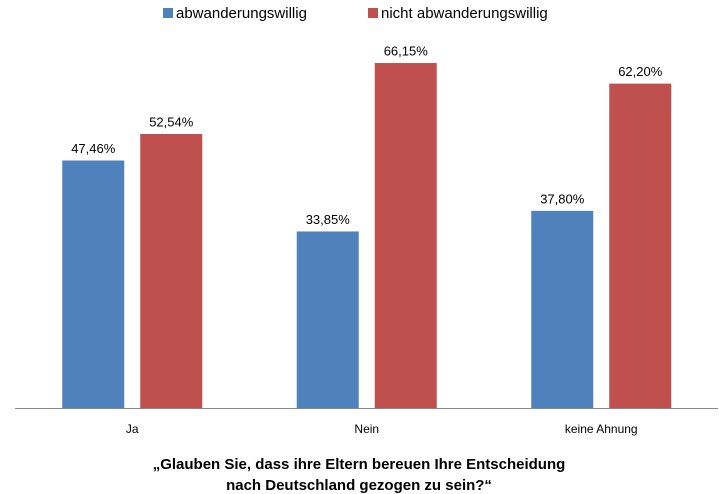 Image resolution: width=719 pixels, height=494 pixels. Describe the element at coordinates (640, 71) in the screenshot. I see `value-label: 62,20%` at that location.